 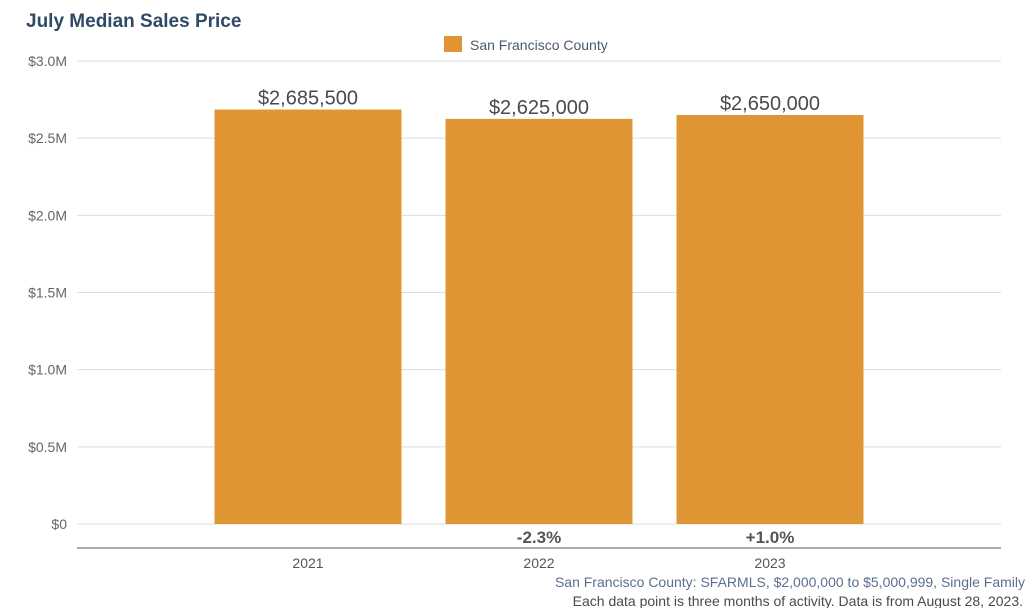 I want to click on change-label: -2.3%, so click(x=539, y=537).